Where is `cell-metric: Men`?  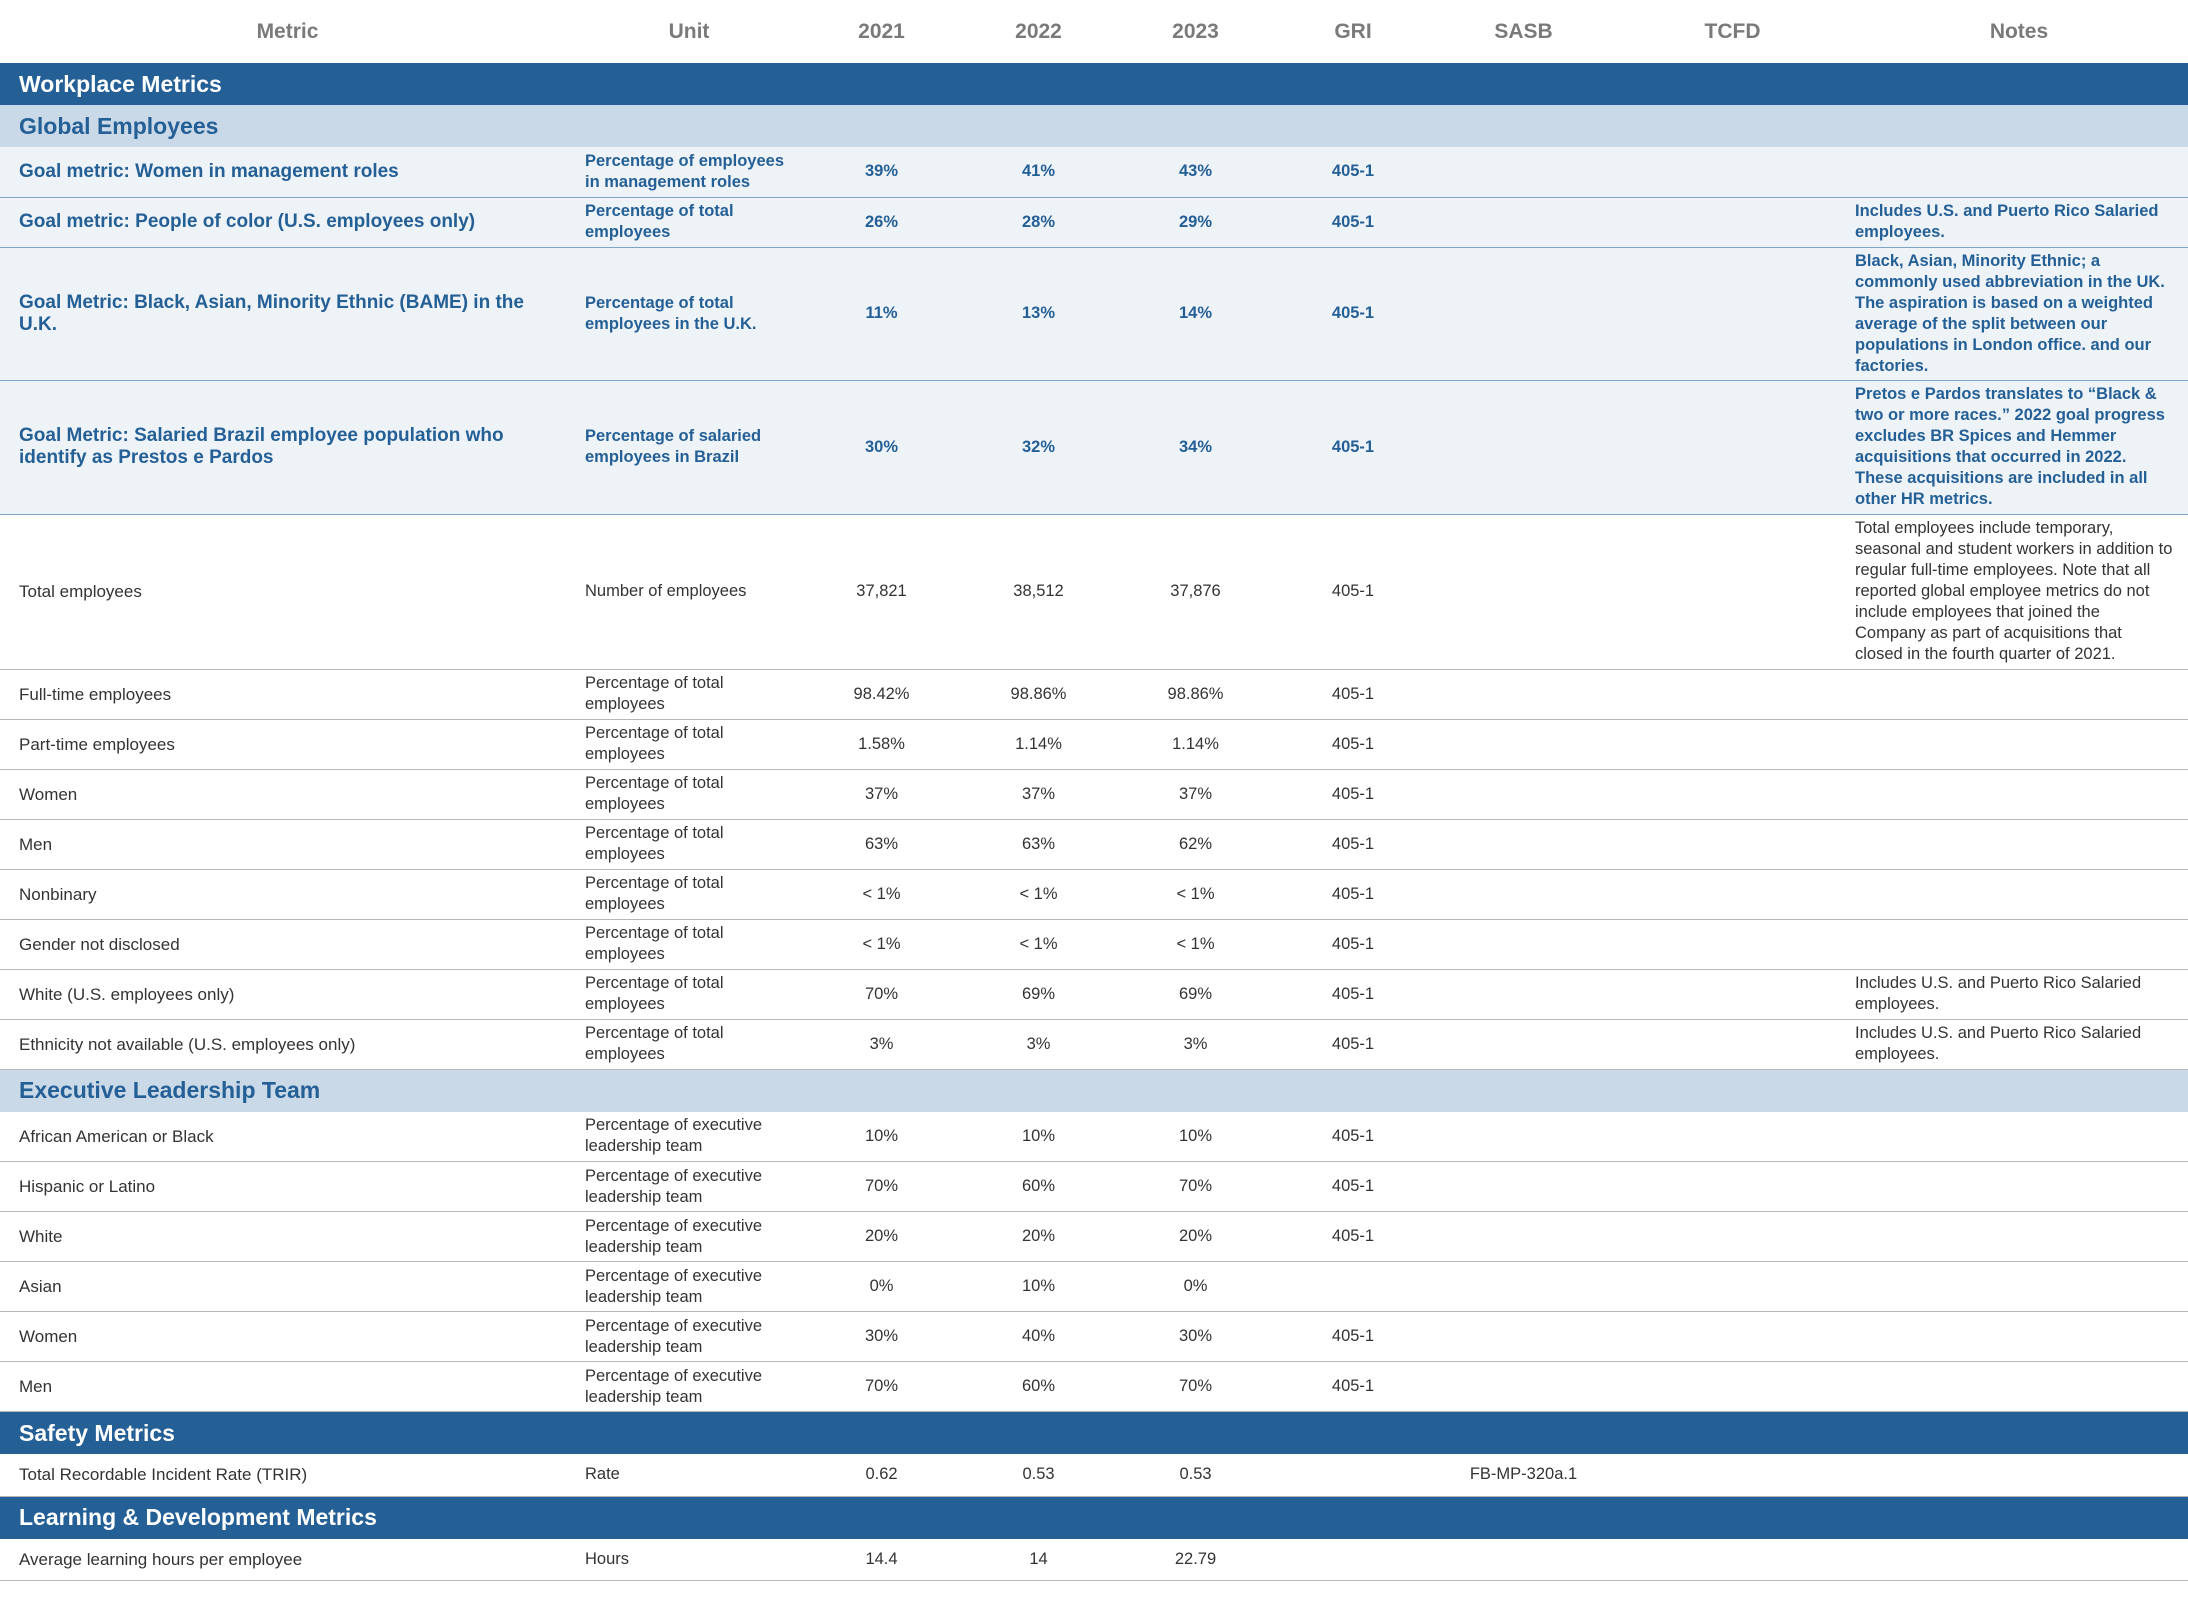
cell-metric: Men is located at coordinates (287, 844).